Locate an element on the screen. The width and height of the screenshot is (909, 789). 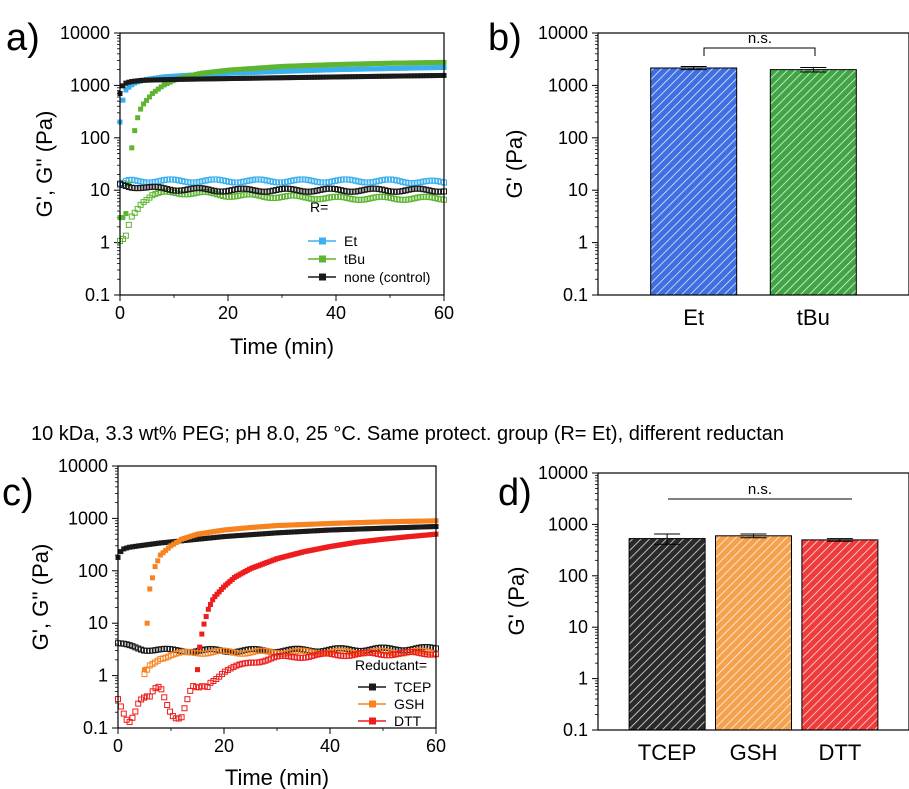
significance-label-b: n.s. is located at coordinates (760, 38).